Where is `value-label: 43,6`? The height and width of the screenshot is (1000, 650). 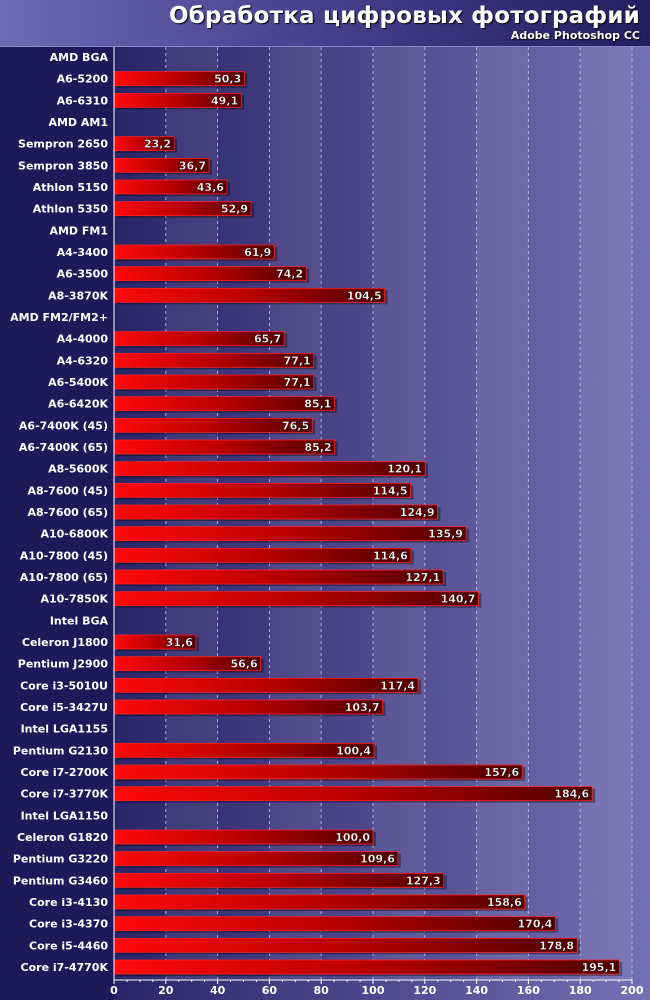
value-label: 43,6 is located at coordinates (210, 187).